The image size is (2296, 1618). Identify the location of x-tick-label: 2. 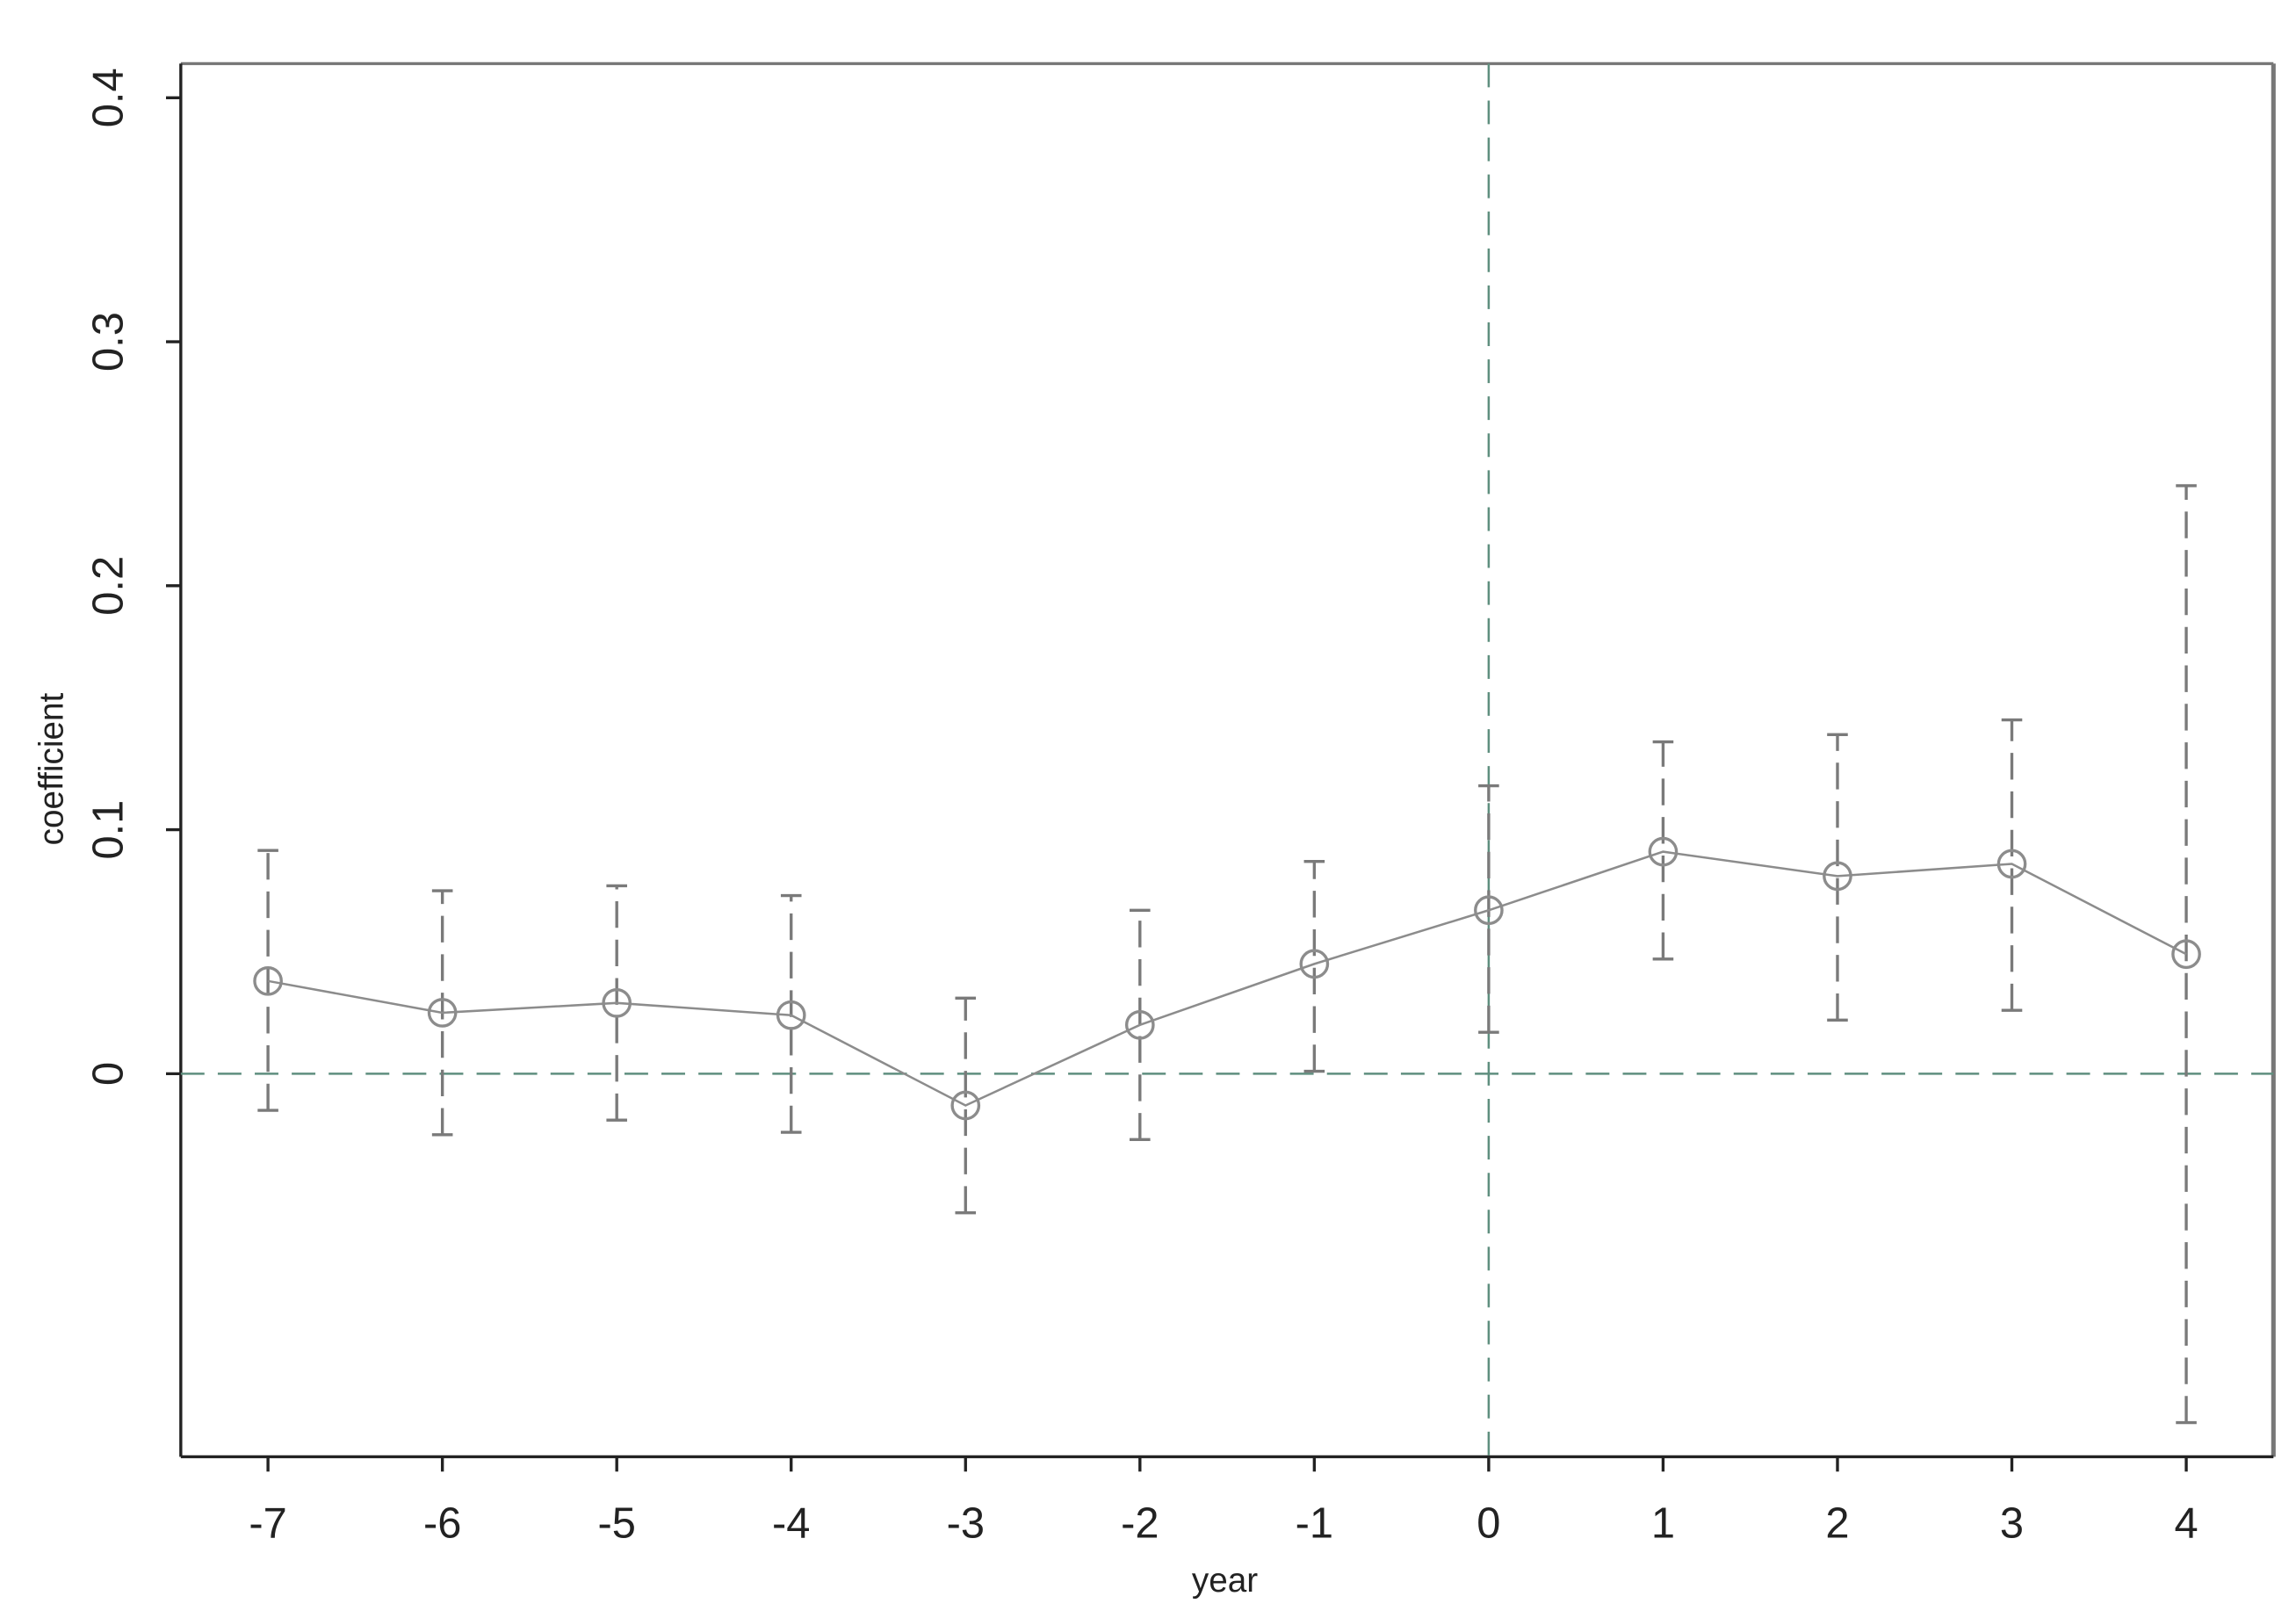
(1837, 1523).